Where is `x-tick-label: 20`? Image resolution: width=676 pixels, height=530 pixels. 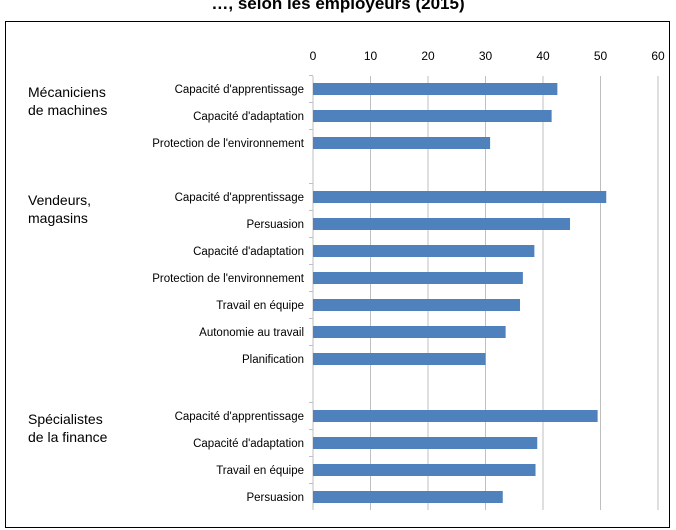 x-tick-label: 20 is located at coordinates (428, 56).